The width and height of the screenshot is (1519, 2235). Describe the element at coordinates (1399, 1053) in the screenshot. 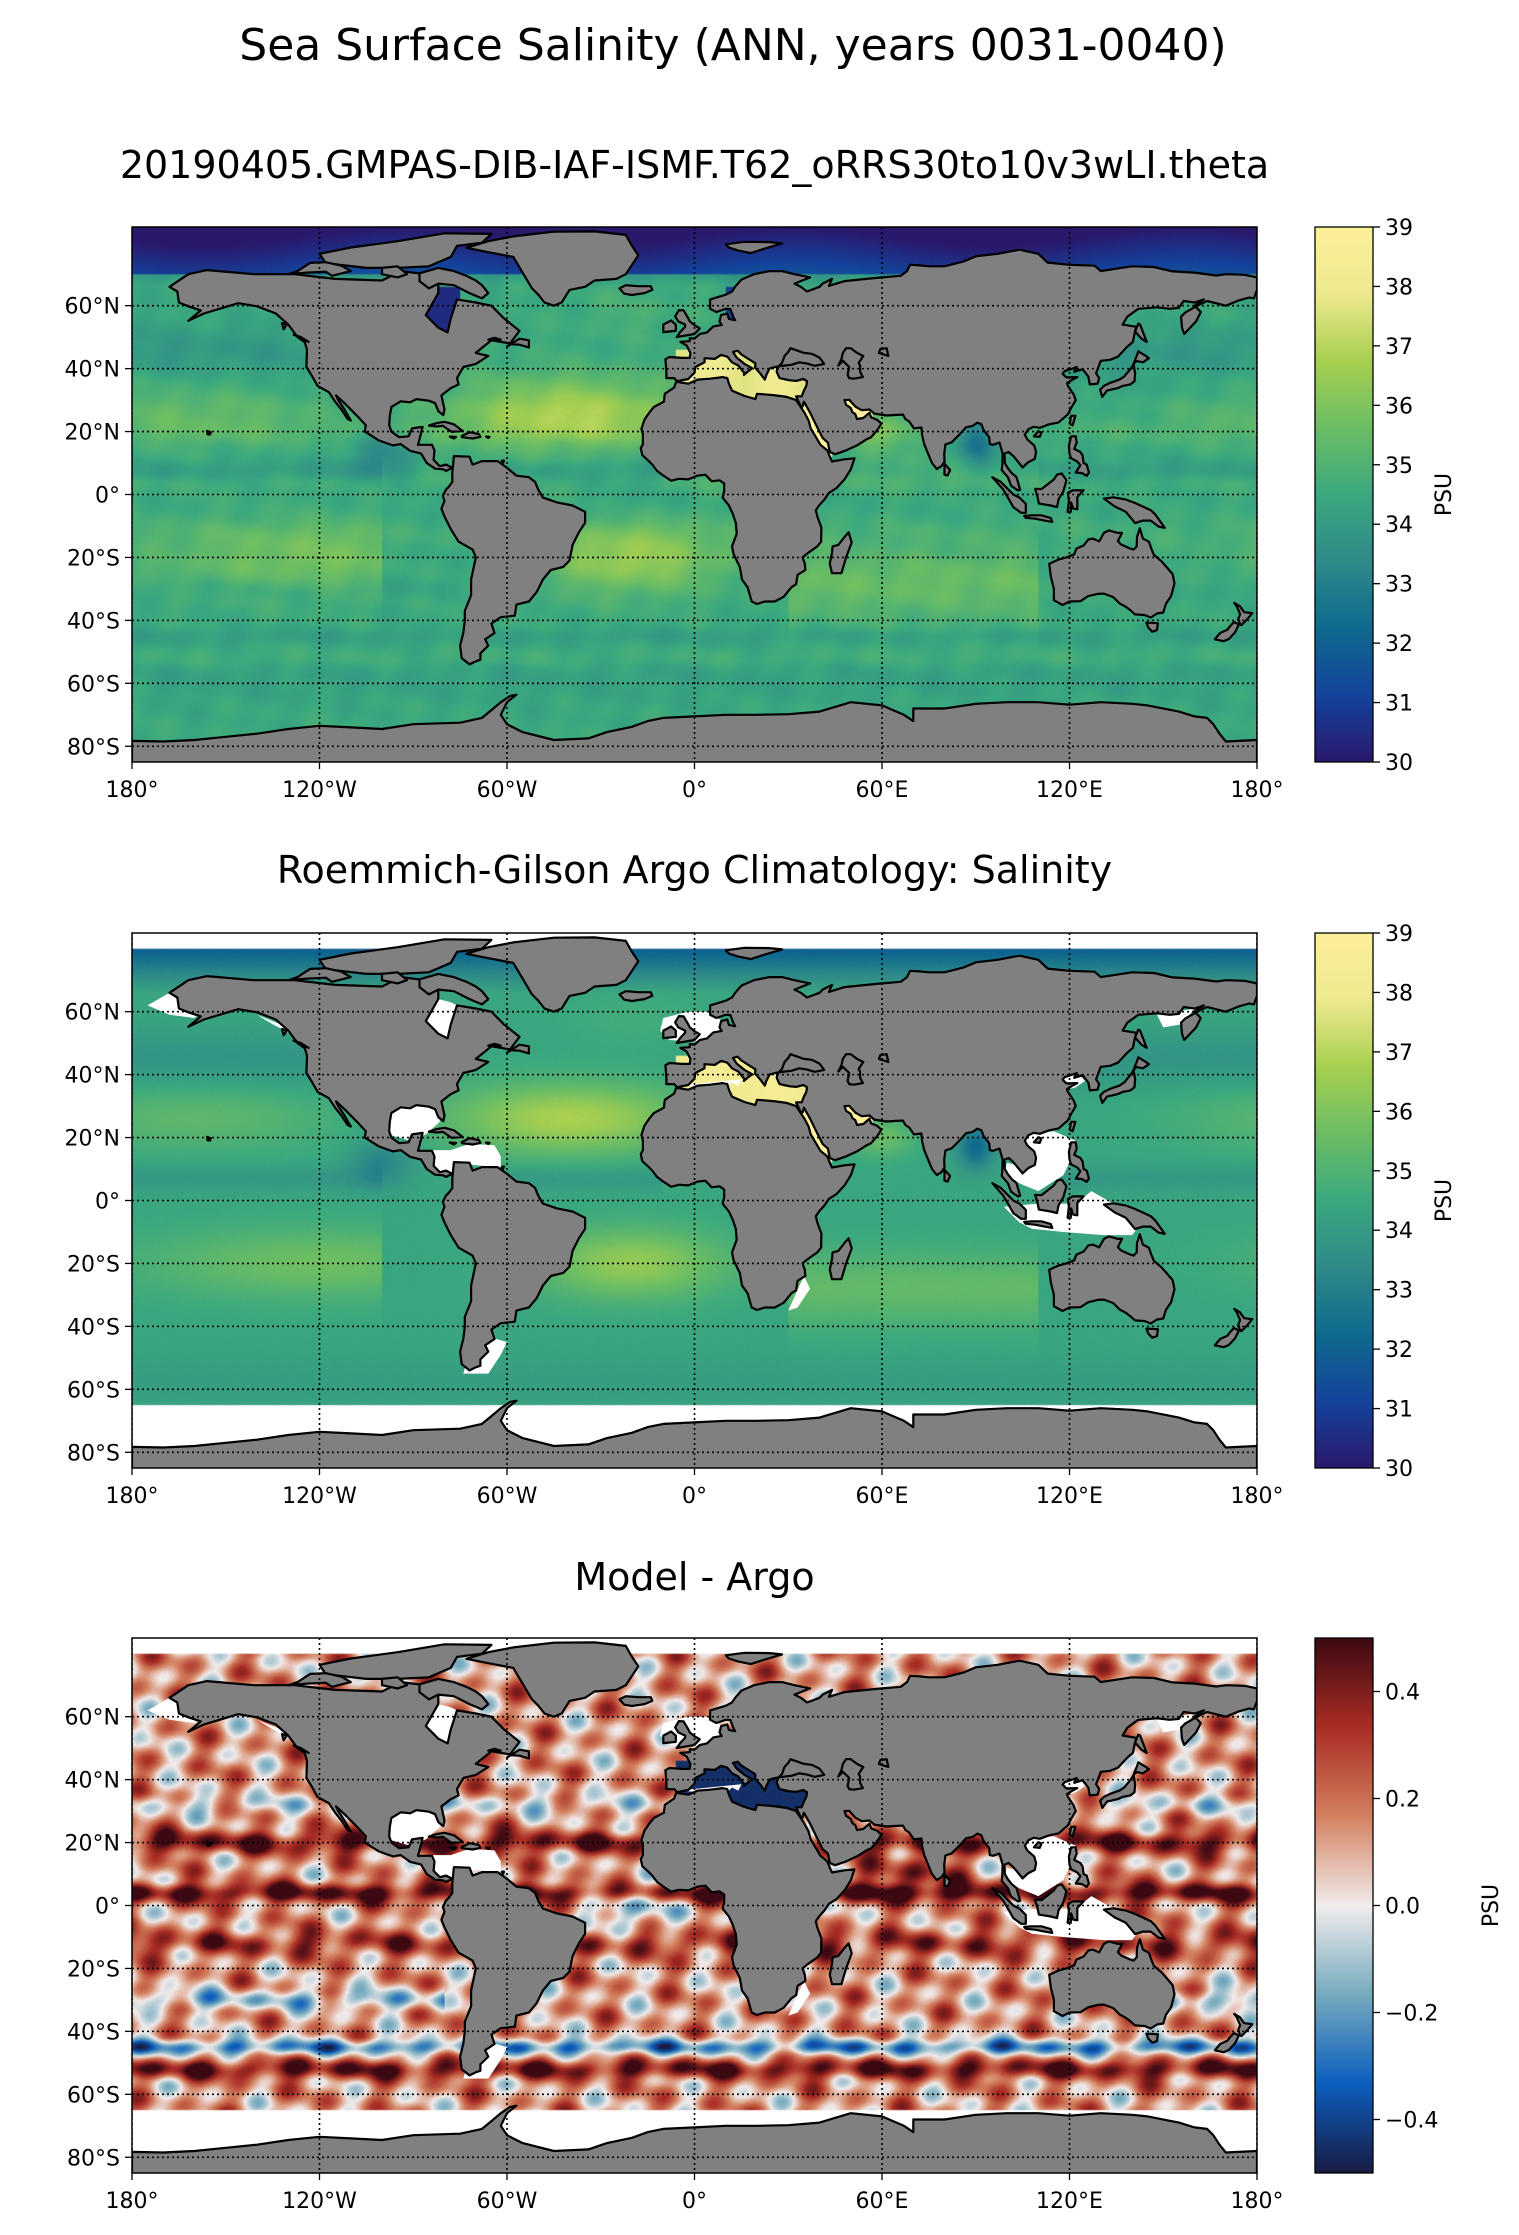

I see `colorbar-tick-label: 37` at that location.